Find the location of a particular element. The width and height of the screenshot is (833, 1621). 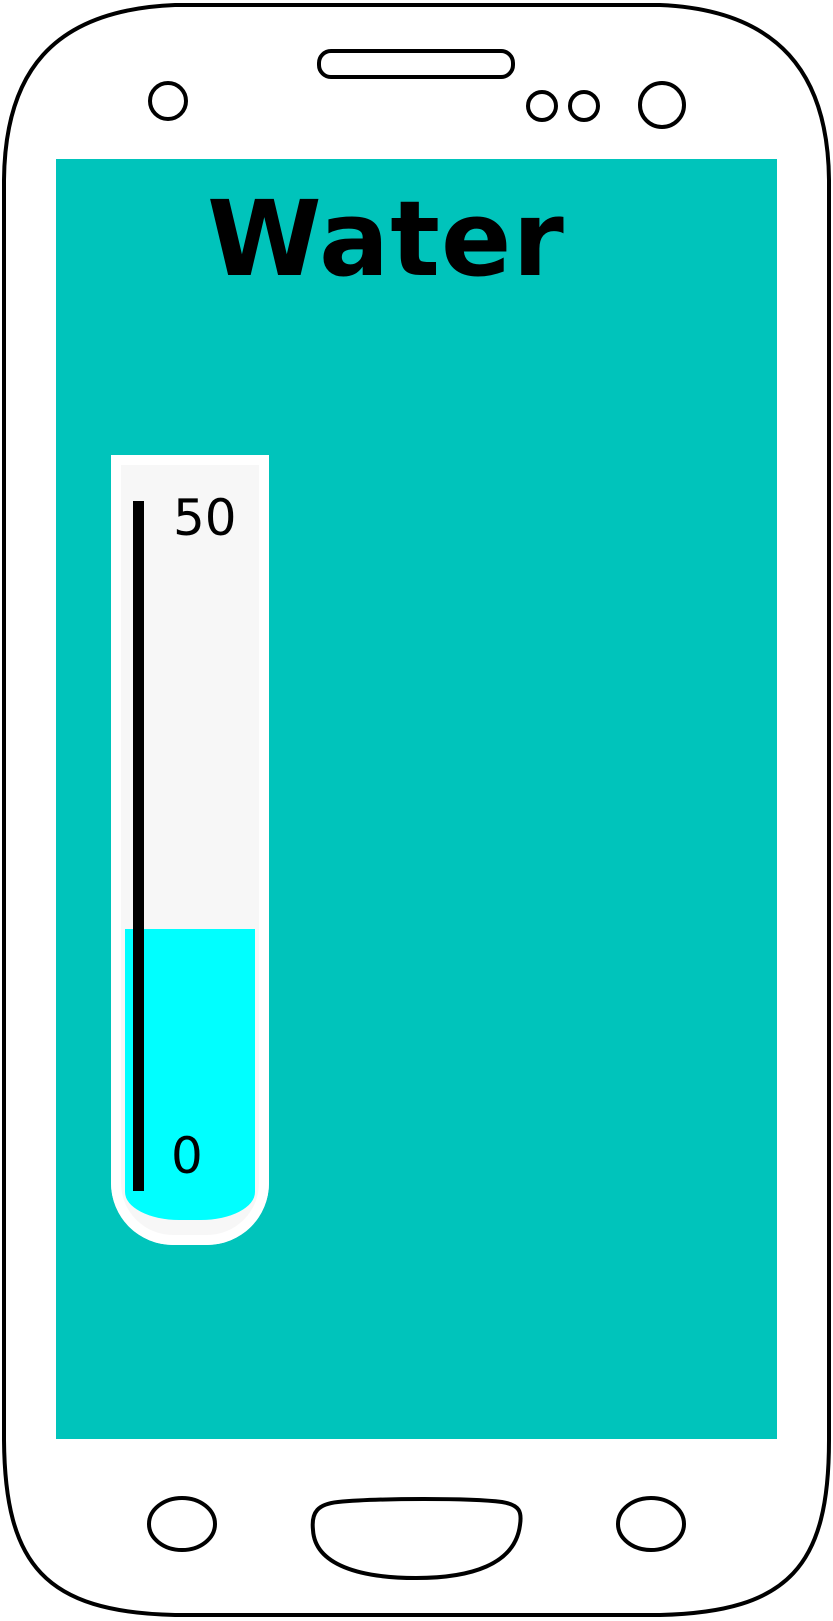

water-level-gauge: 50 0 is located at coordinates (190, 850).